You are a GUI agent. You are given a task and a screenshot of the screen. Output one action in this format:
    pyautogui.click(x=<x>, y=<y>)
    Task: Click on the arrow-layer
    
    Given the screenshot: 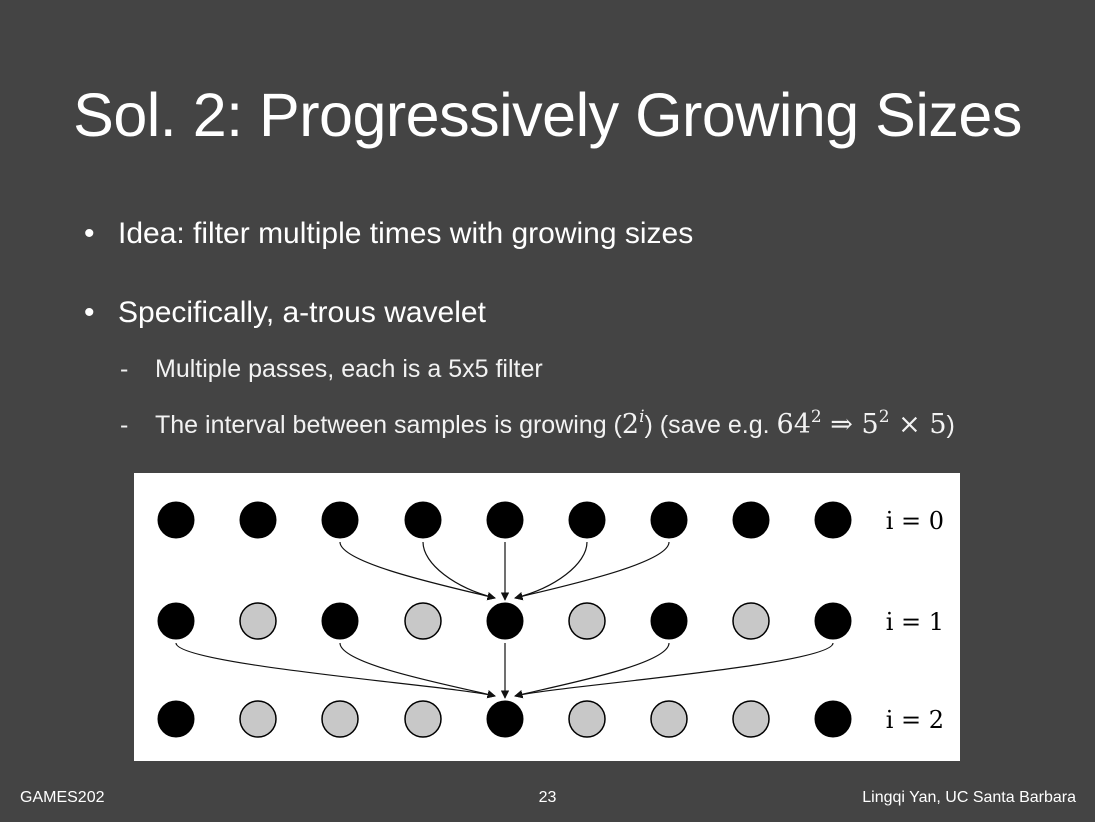 What is the action you would take?
    pyautogui.click(x=504, y=620)
    